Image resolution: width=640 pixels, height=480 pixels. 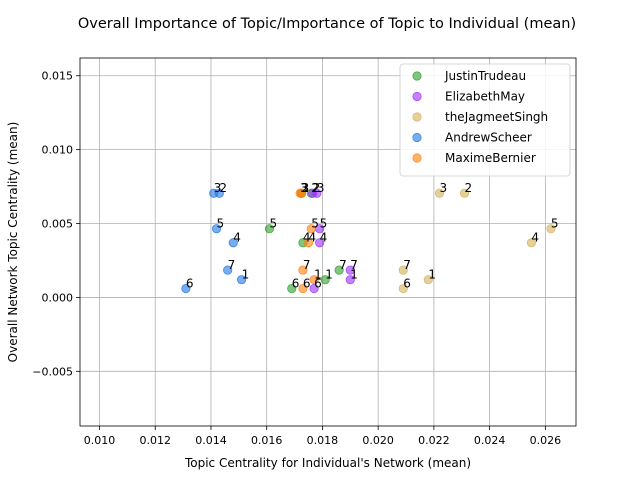 What do you see at coordinates (378, 440) in the screenshot?
I see `x-tick-label: 0.020` at bounding box center [378, 440].